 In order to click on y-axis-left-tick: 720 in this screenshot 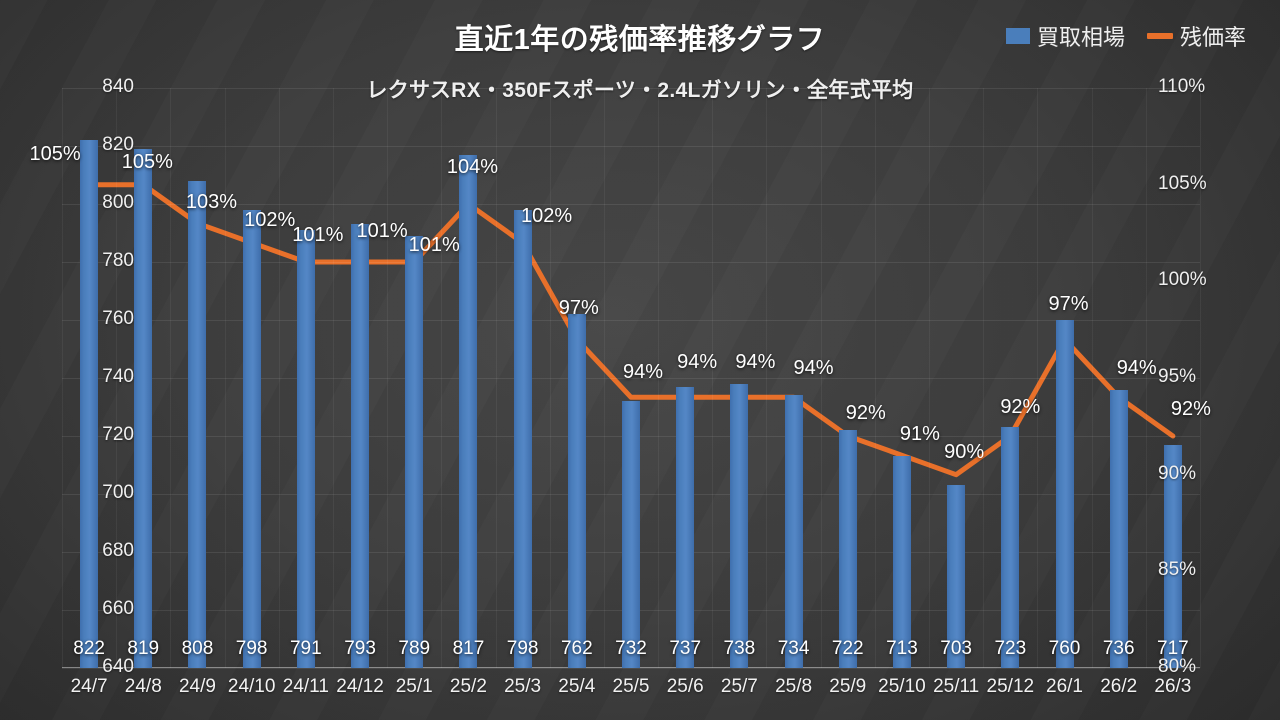, I will do `click(118, 434)`.